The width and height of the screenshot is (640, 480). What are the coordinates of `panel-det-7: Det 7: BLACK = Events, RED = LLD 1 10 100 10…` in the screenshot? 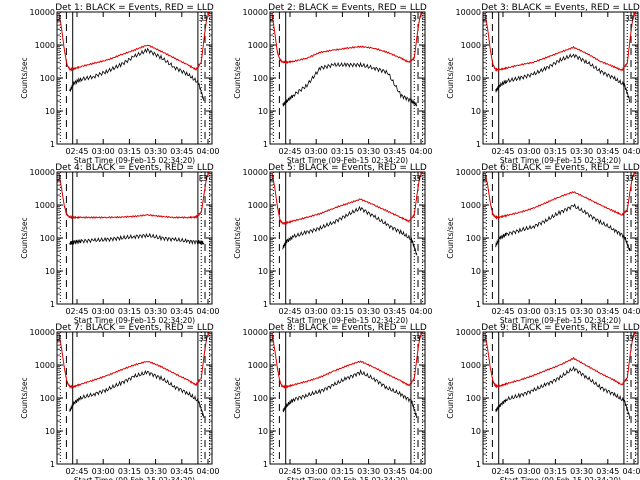 It's located at (120, 401).